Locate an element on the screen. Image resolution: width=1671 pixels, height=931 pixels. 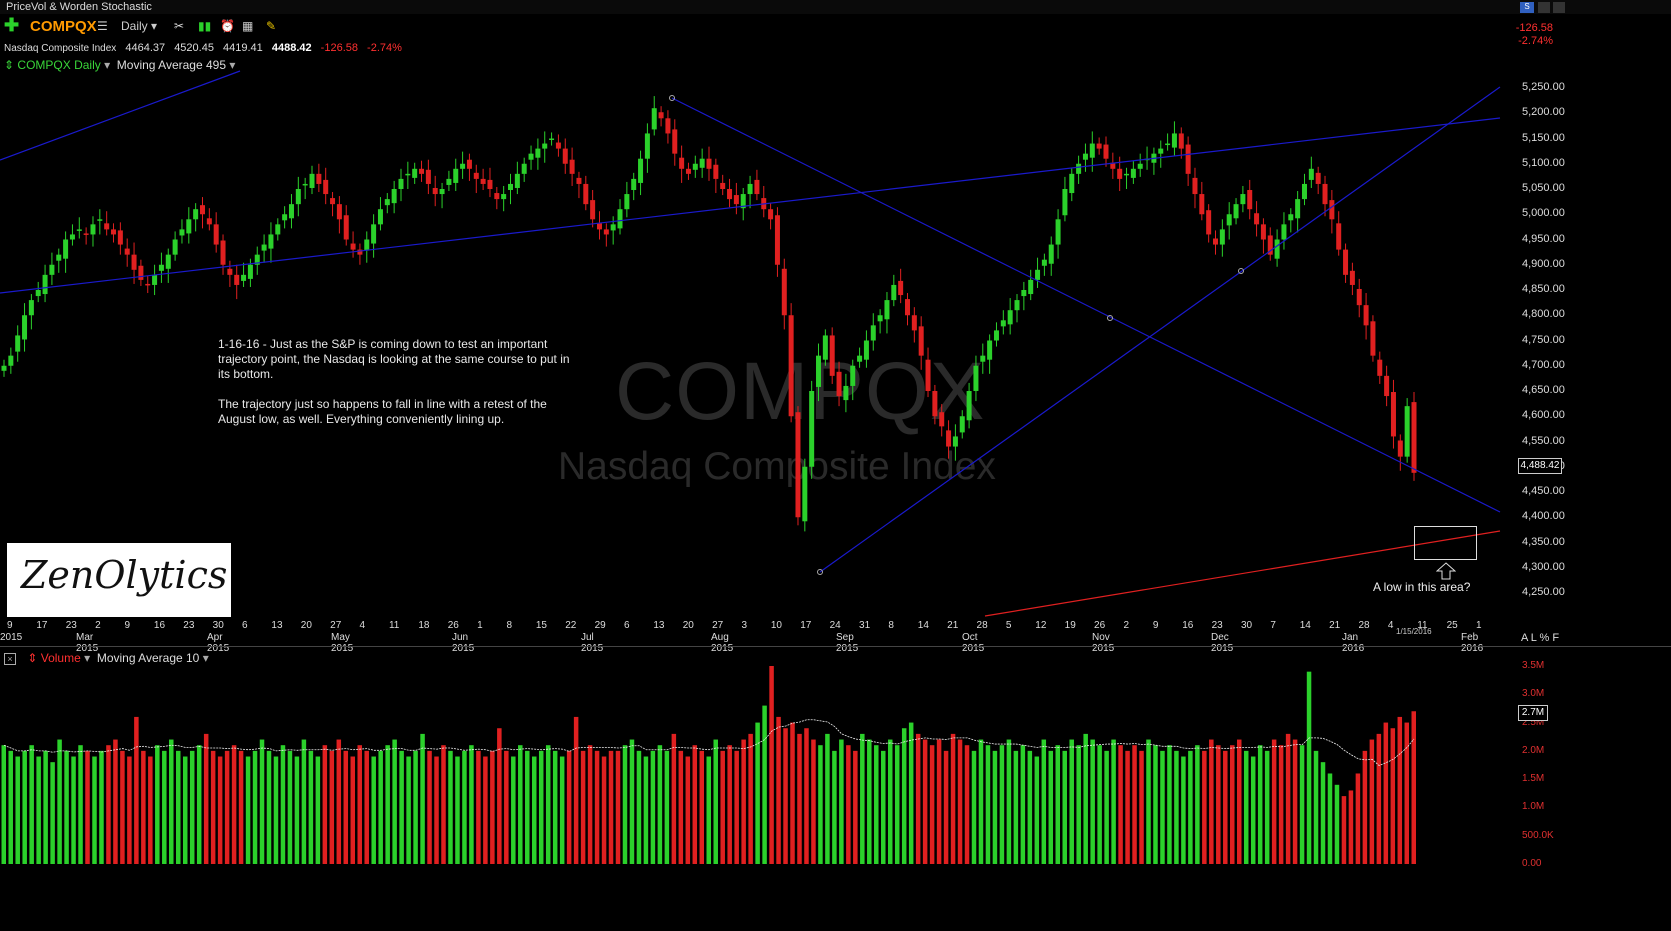
price-tick-label: 4,600.00 is located at coordinates (1543, 415).